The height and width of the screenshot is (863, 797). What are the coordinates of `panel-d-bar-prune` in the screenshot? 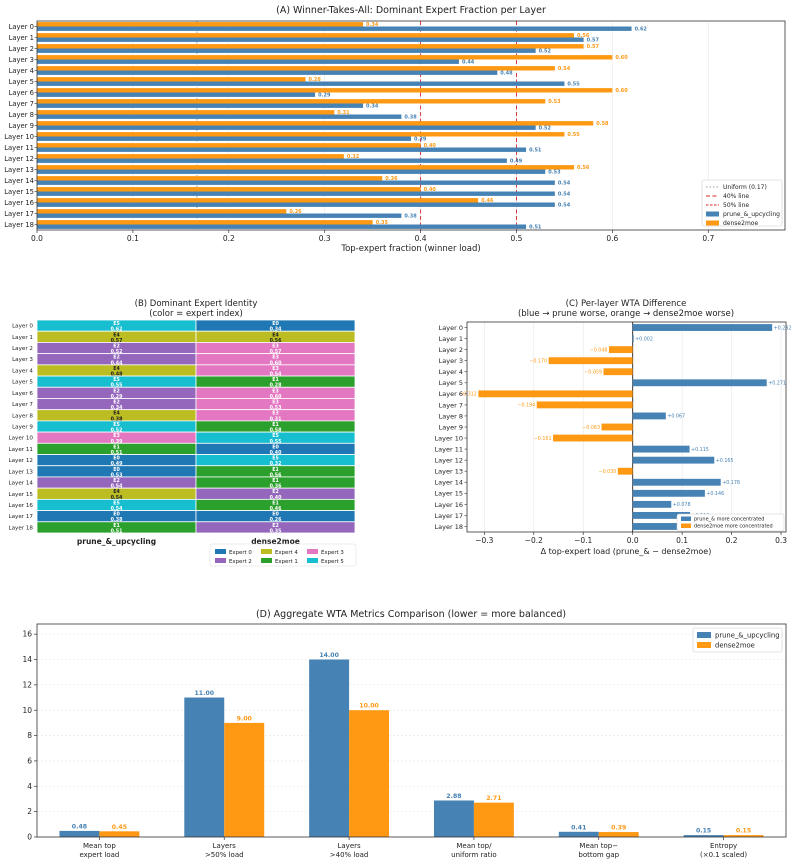 It's located at (79, 833).